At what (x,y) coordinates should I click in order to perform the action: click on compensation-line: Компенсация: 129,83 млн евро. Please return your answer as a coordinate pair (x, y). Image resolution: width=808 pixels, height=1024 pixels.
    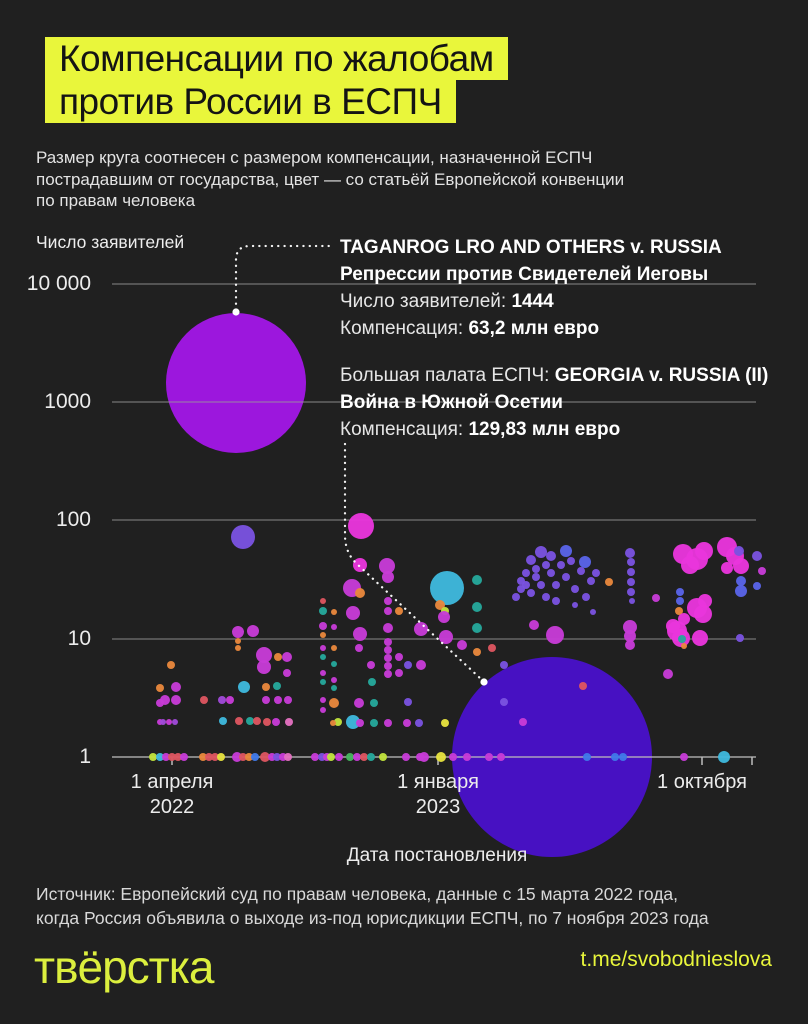
    Looking at the image, I should click on (480, 429).